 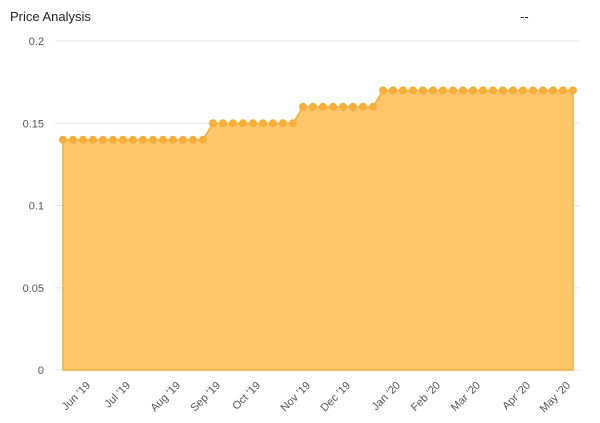 What do you see at coordinates (386, 396) in the screenshot?
I see `x-tick-label: Jan '20` at bounding box center [386, 396].